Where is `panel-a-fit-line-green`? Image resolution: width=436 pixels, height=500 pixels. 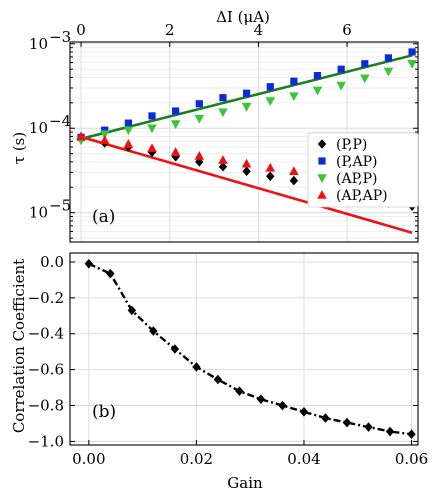 panel-a-fit-line-green is located at coordinates (246, 97).